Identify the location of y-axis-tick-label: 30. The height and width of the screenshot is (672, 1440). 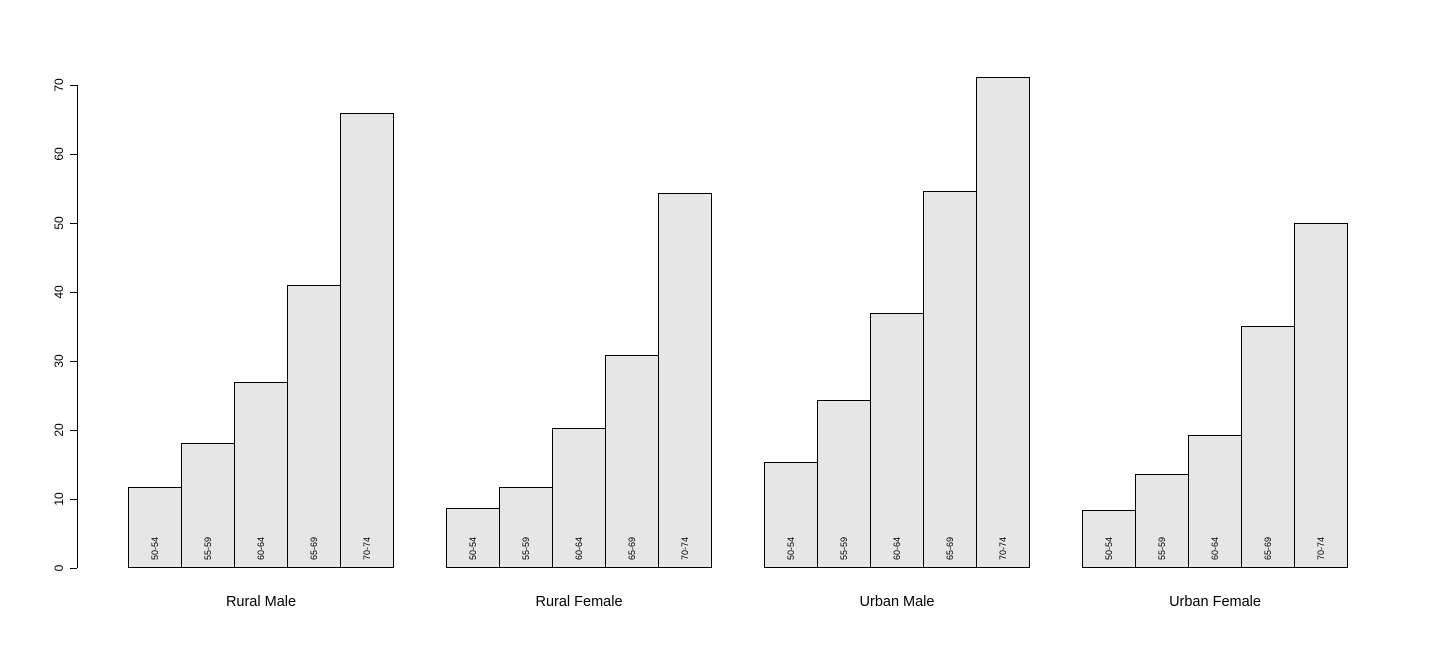
(59, 361).